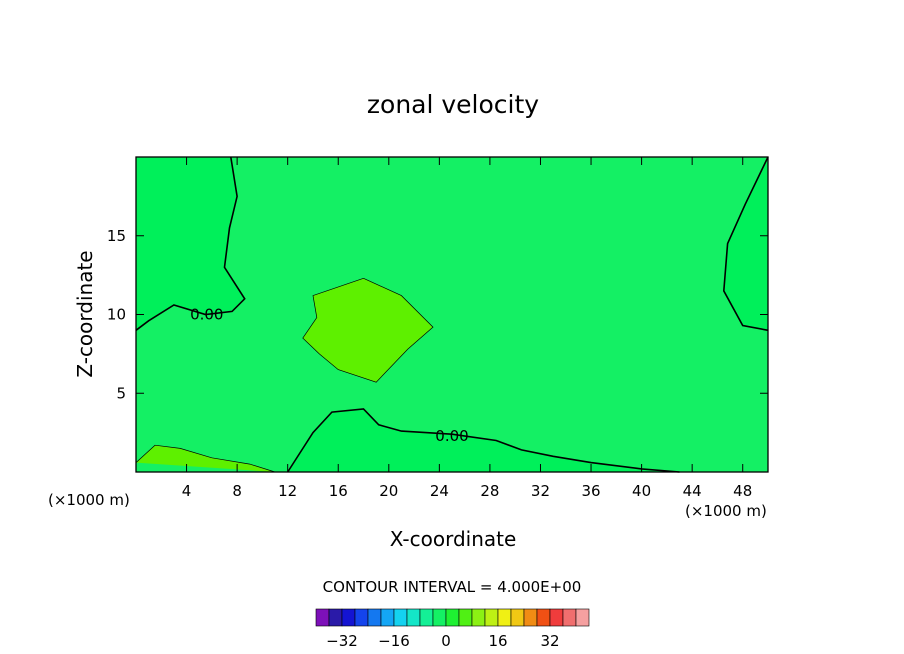 The height and width of the screenshot is (654, 904). I want to click on x-unit-left: (×1000 m), so click(89, 500).